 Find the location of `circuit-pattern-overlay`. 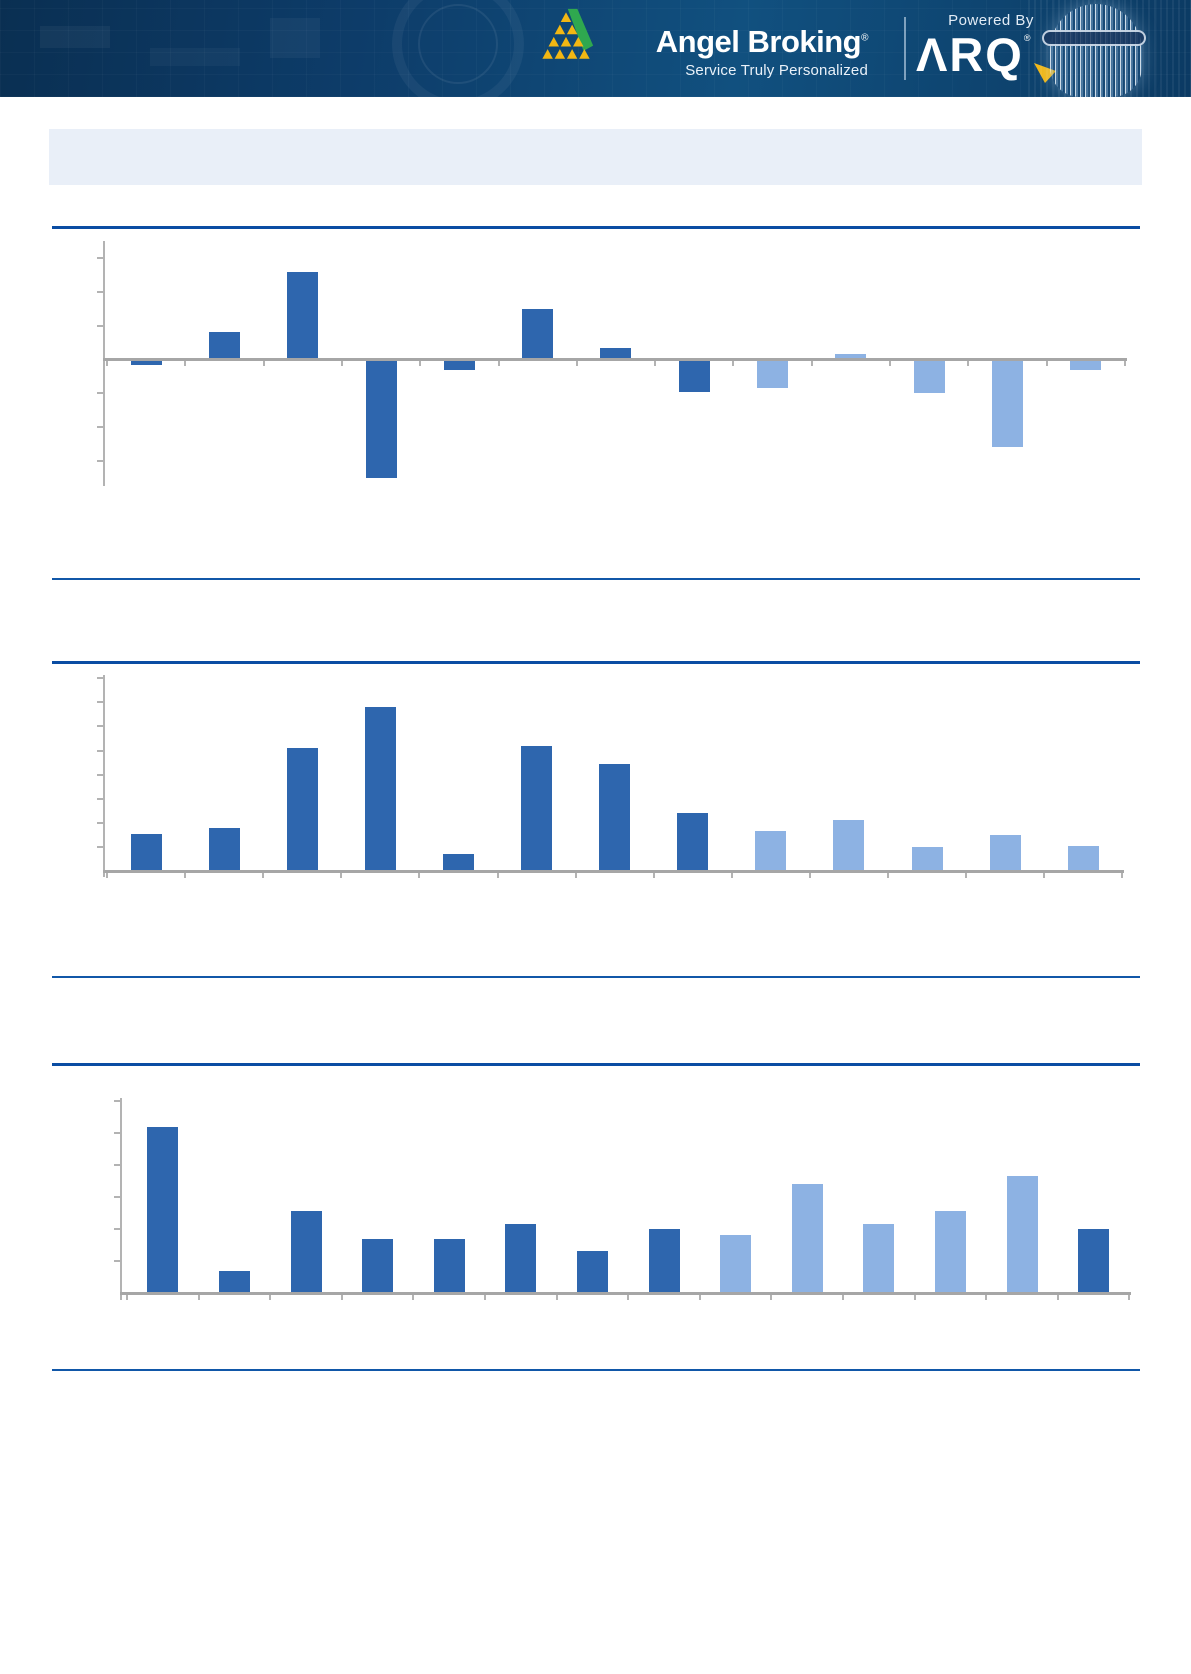

circuit-pattern-overlay is located at coordinates (595, 48).